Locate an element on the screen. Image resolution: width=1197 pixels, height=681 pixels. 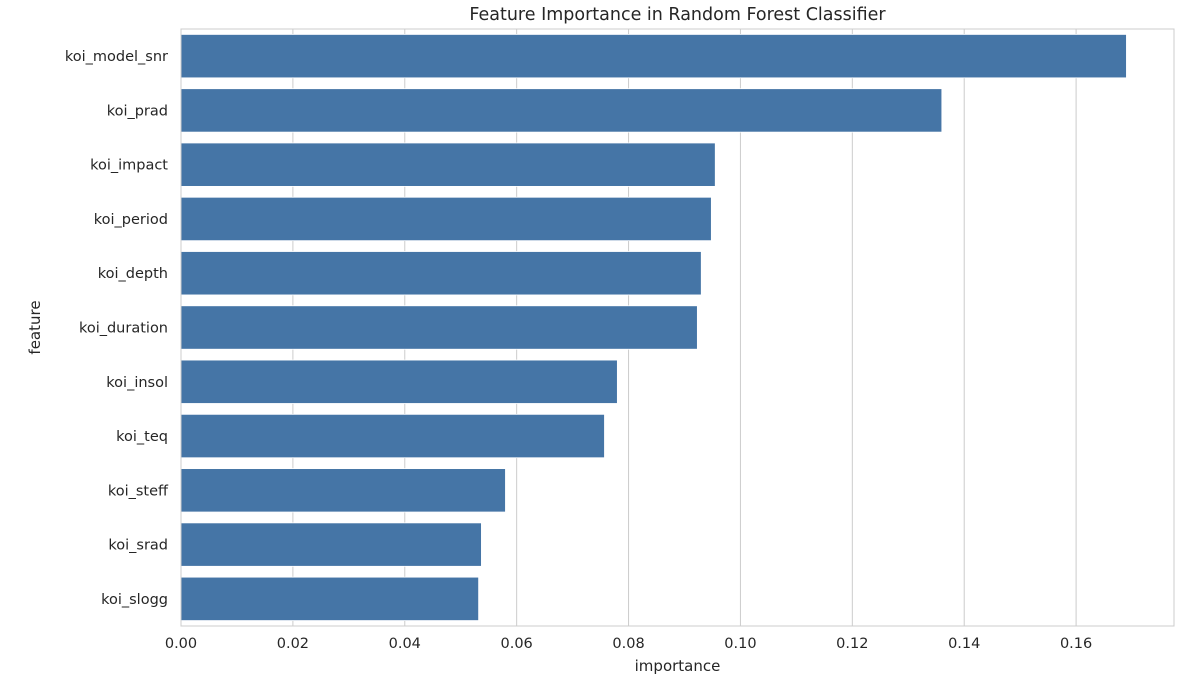
x-tick-label: 0.00 is located at coordinates (181, 644).